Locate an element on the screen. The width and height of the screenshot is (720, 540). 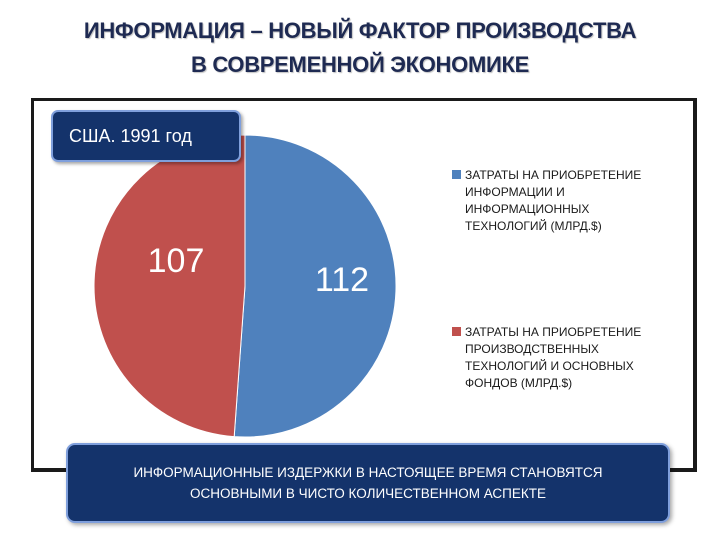
chart-title: США. 1991 год is located at coordinates (130, 136).